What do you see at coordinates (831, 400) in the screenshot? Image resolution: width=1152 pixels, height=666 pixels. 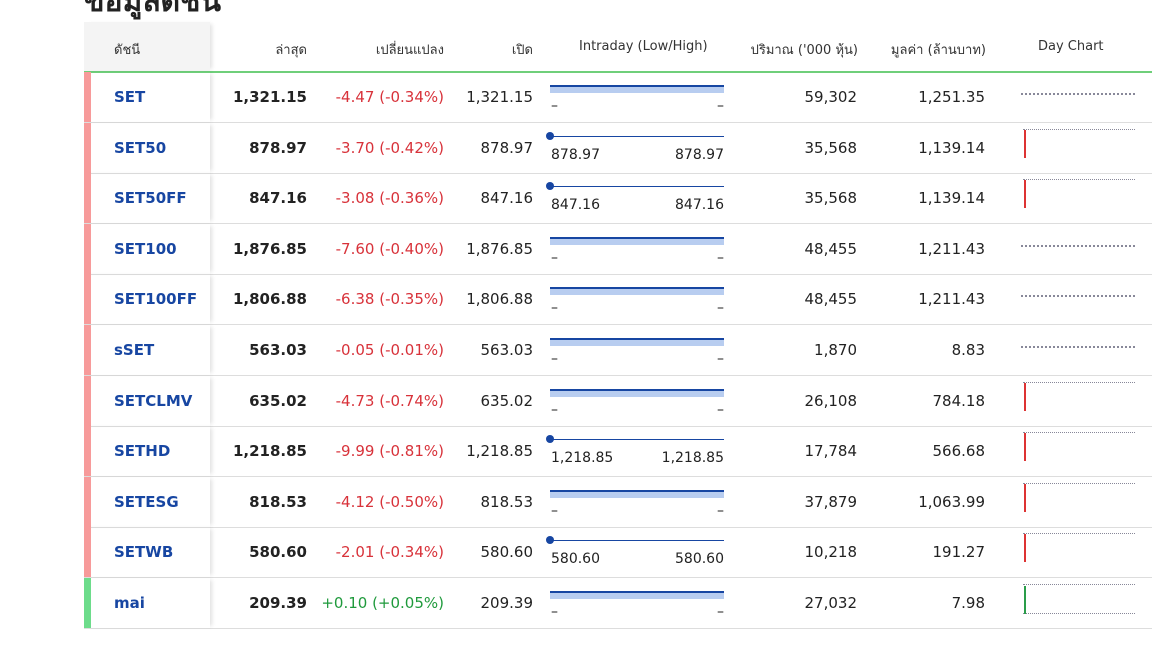 I see `volume: 26,108` at bounding box center [831, 400].